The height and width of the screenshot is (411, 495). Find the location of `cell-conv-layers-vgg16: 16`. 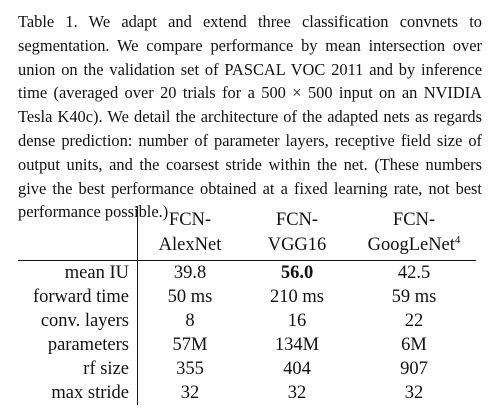

cell-conv-layers-vgg16: 16 is located at coordinates (297, 321).